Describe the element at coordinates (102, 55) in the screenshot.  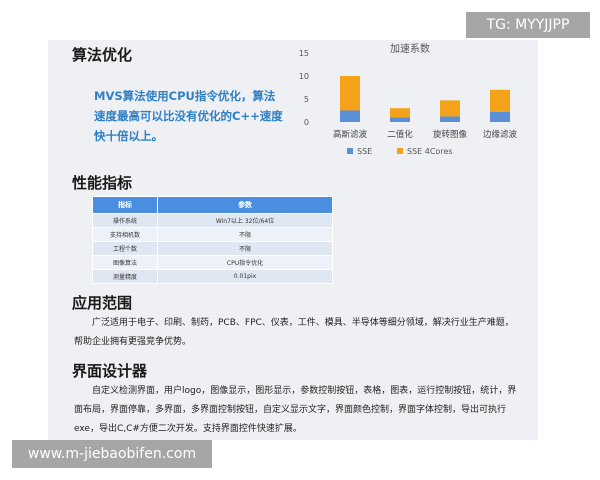
I see `section-title-algo: 算法优化` at that location.